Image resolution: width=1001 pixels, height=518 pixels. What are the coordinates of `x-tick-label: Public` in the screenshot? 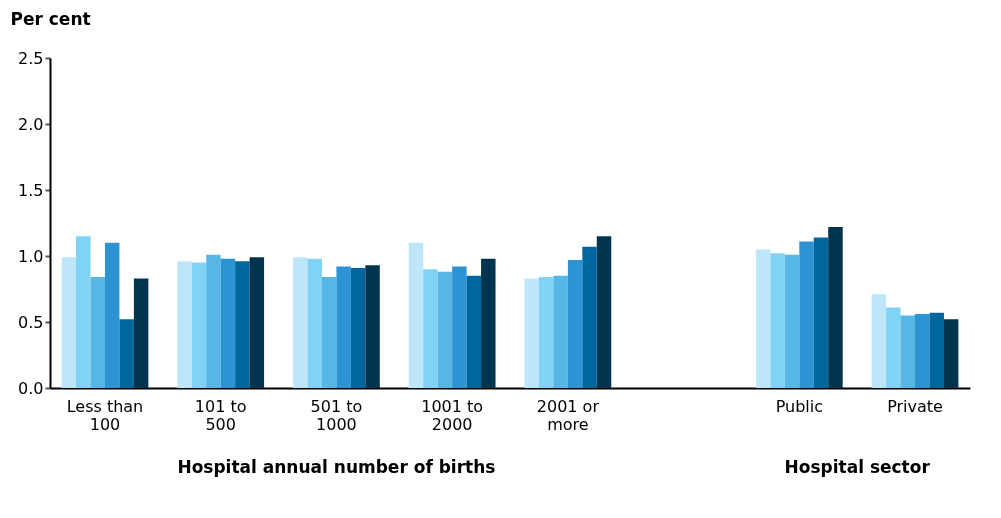 It's located at (799, 406).